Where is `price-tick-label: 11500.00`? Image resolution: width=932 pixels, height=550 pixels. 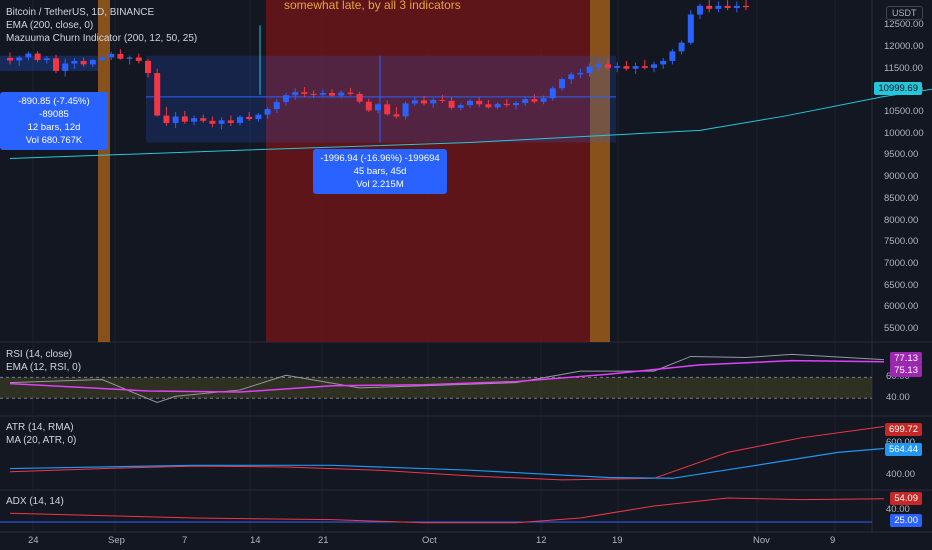 price-tick-label: 11500.00 is located at coordinates (903, 68).